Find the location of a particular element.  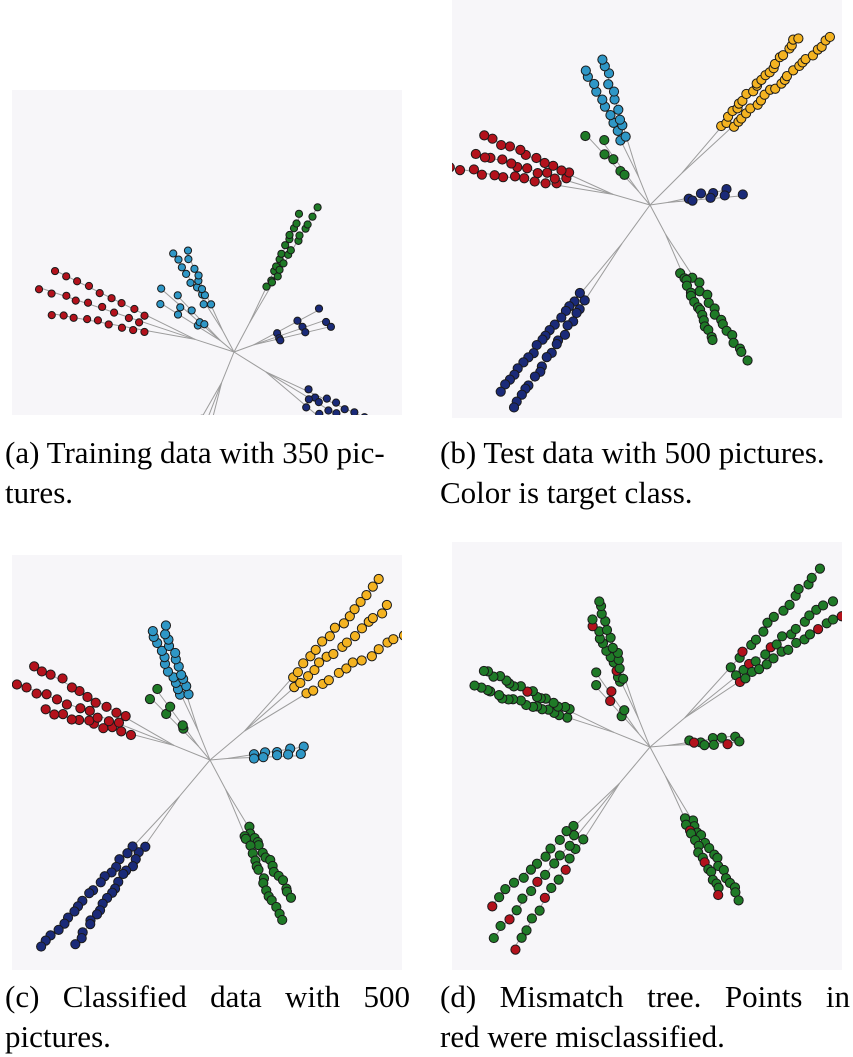

tree-nodes is located at coordinates (201, 309).